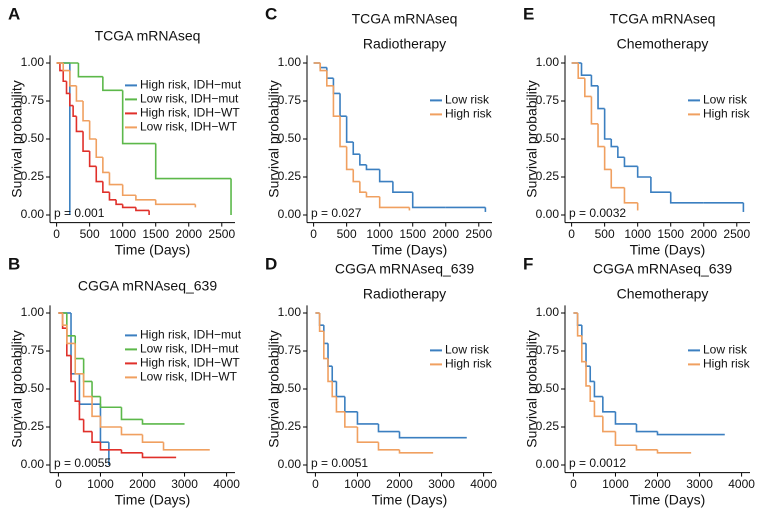 This screenshot has height=512, width=761. Describe the element at coordinates (736, 234) in the screenshot. I see `x-tick-label: 2500` at that location.